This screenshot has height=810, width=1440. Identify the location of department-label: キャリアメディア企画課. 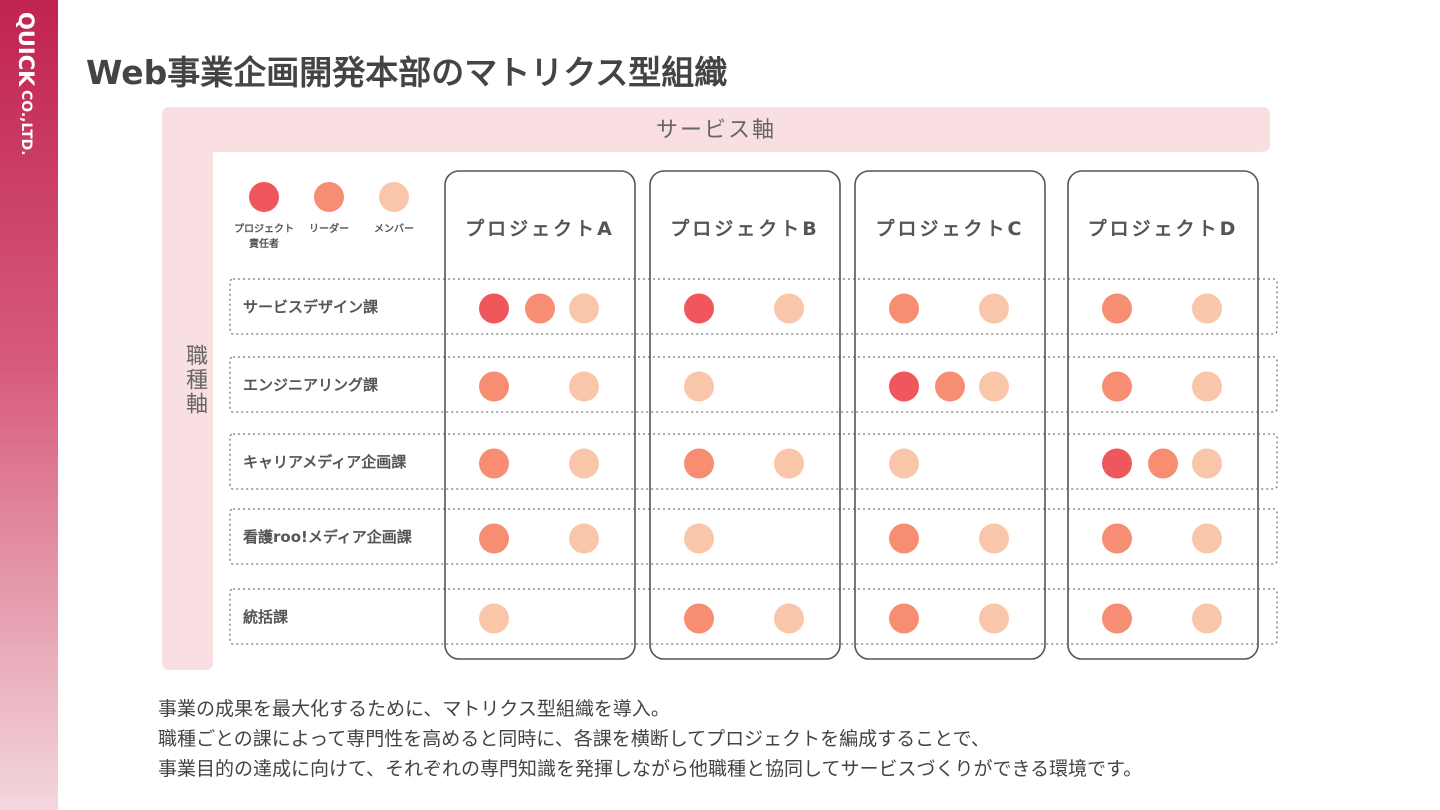
(325, 462).